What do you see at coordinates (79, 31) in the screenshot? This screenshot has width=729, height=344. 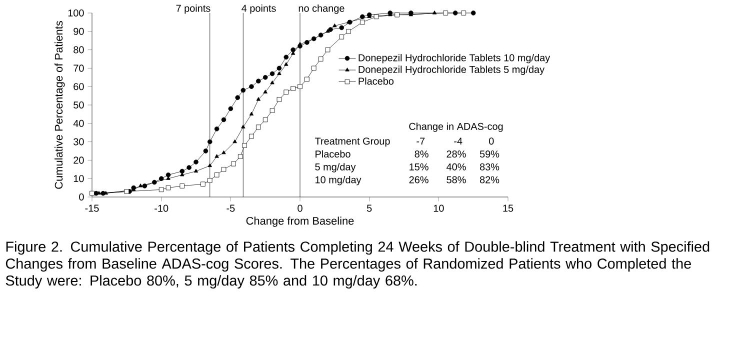 I see `y-tick-label: 90` at bounding box center [79, 31].